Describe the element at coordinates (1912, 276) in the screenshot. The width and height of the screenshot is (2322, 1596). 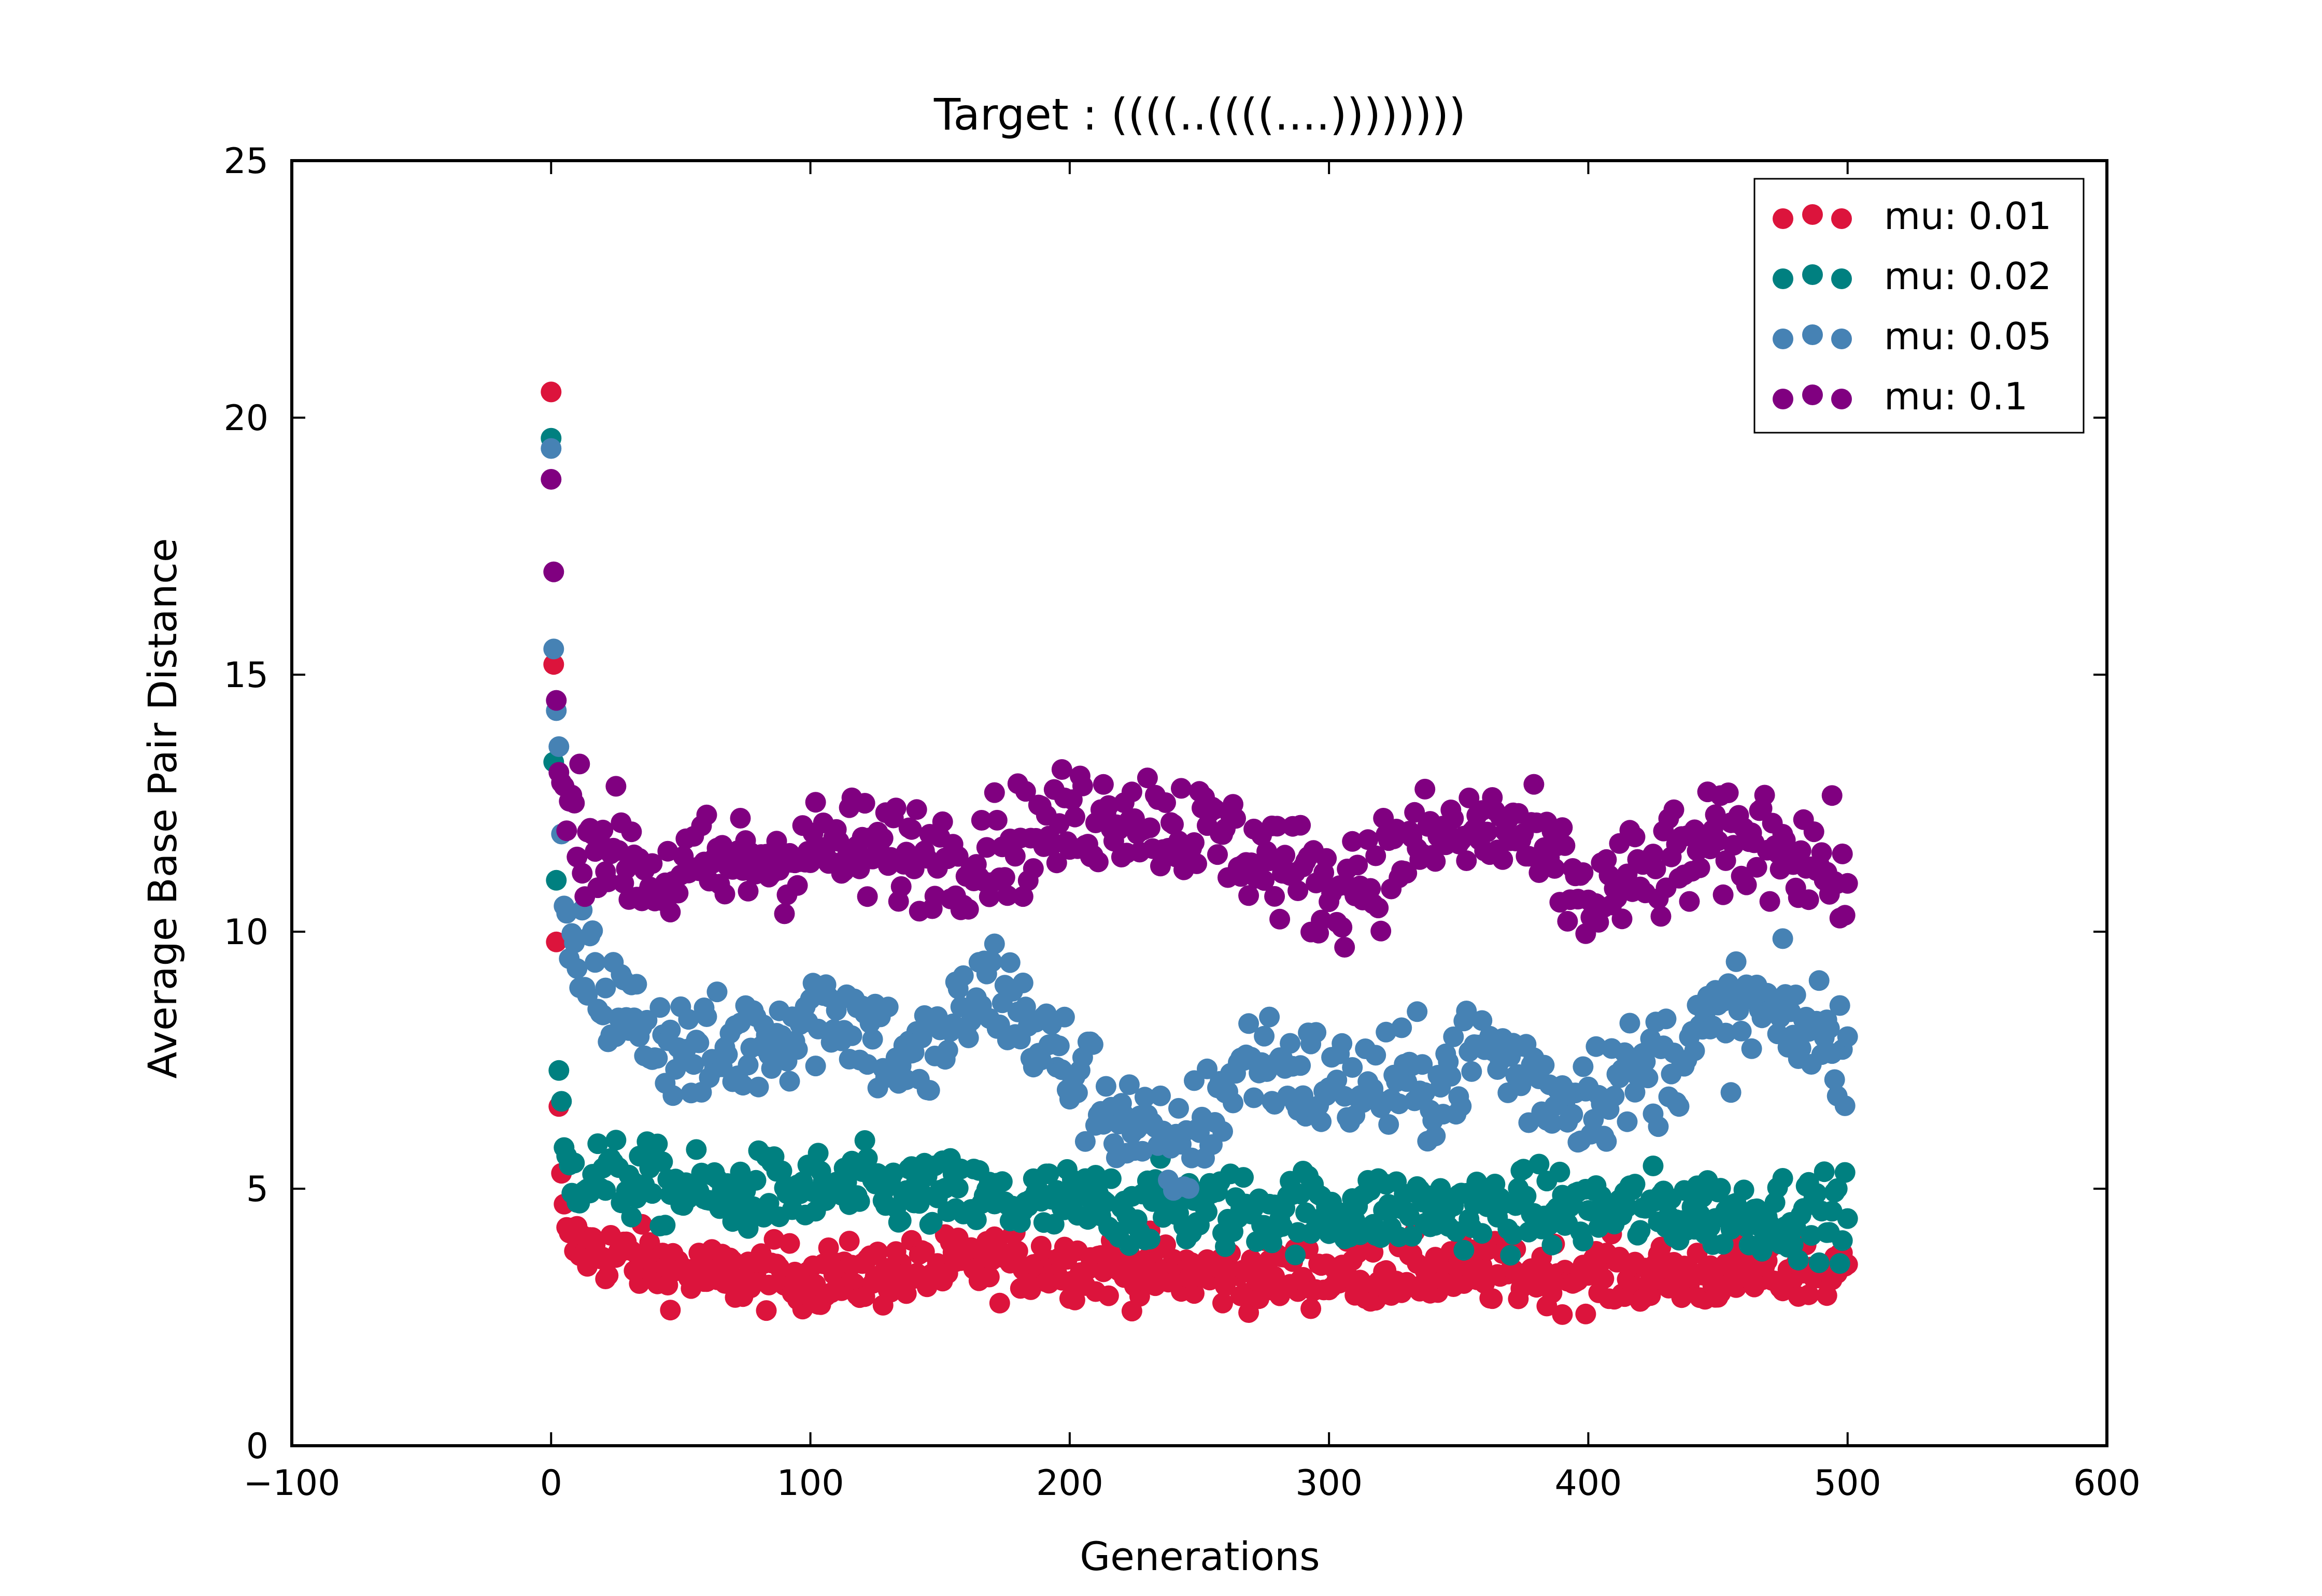
I see `legend-entry: mu: 0.02` at that location.